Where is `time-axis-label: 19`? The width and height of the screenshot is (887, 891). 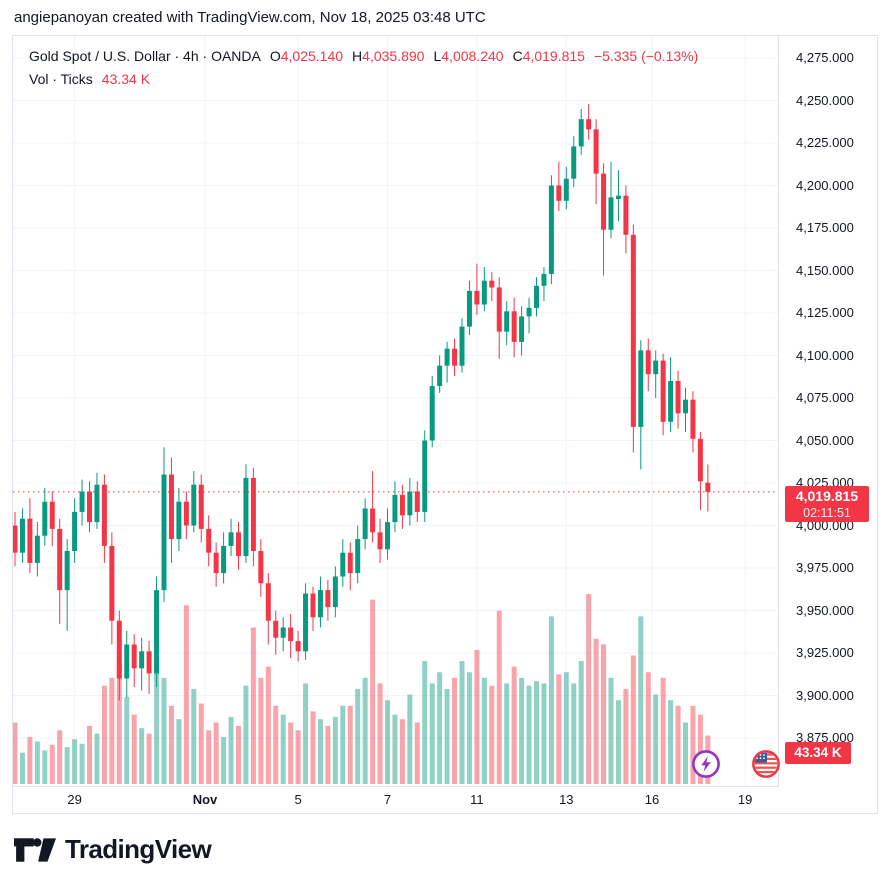 time-axis-label: 19 is located at coordinates (745, 799).